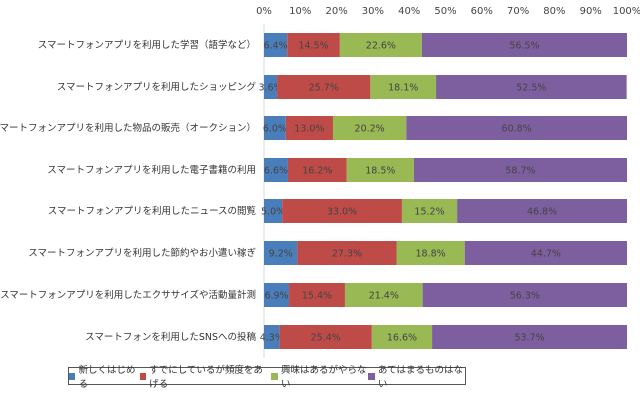  I want to click on x-tick-label: 40%, so click(409, 11).